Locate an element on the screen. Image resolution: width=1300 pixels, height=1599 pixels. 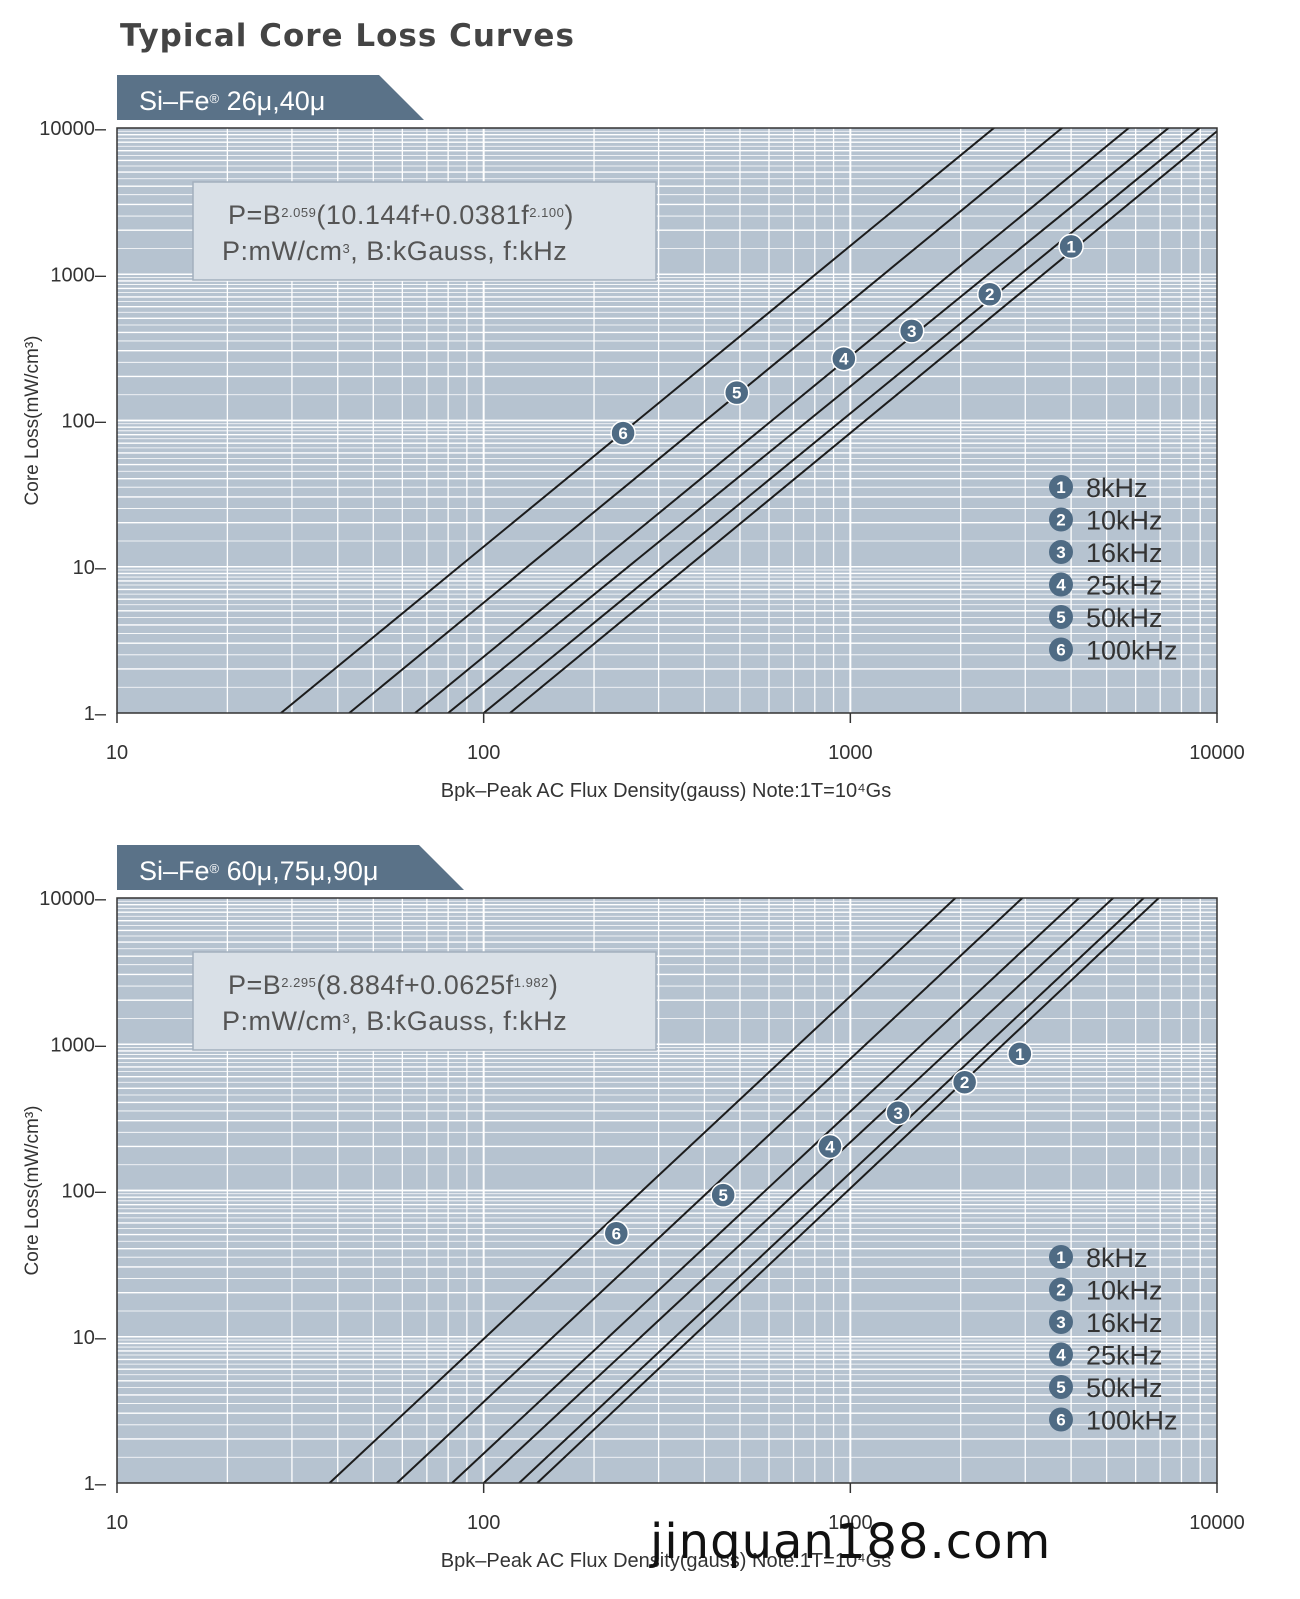
formula-line-1: P=B2.295(8.884f+0.0625f1.982) is located at coordinates (393, 985).